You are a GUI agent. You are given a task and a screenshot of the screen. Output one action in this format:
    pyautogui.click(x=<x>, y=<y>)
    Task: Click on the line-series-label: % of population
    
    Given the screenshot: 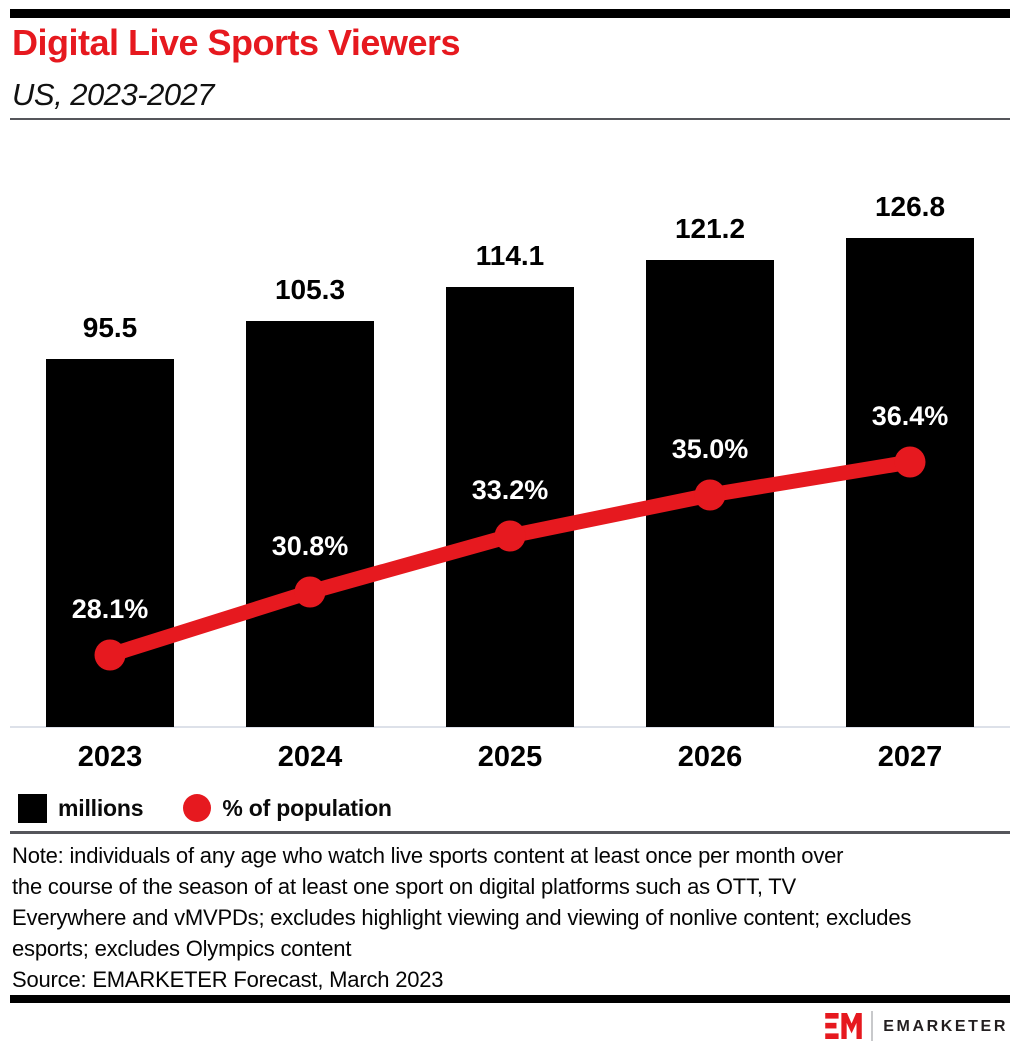 What is the action you would take?
    pyautogui.click(x=307, y=807)
    